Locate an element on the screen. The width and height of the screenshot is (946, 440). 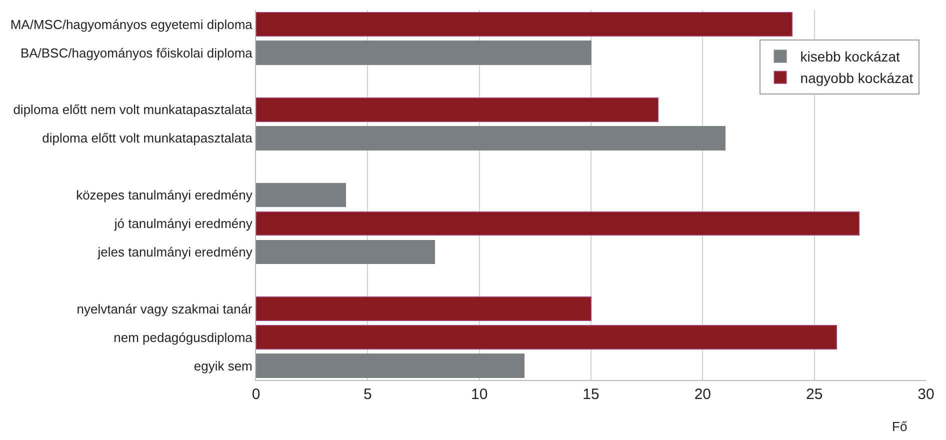
x-axis-title: Fő is located at coordinates (900, 426).